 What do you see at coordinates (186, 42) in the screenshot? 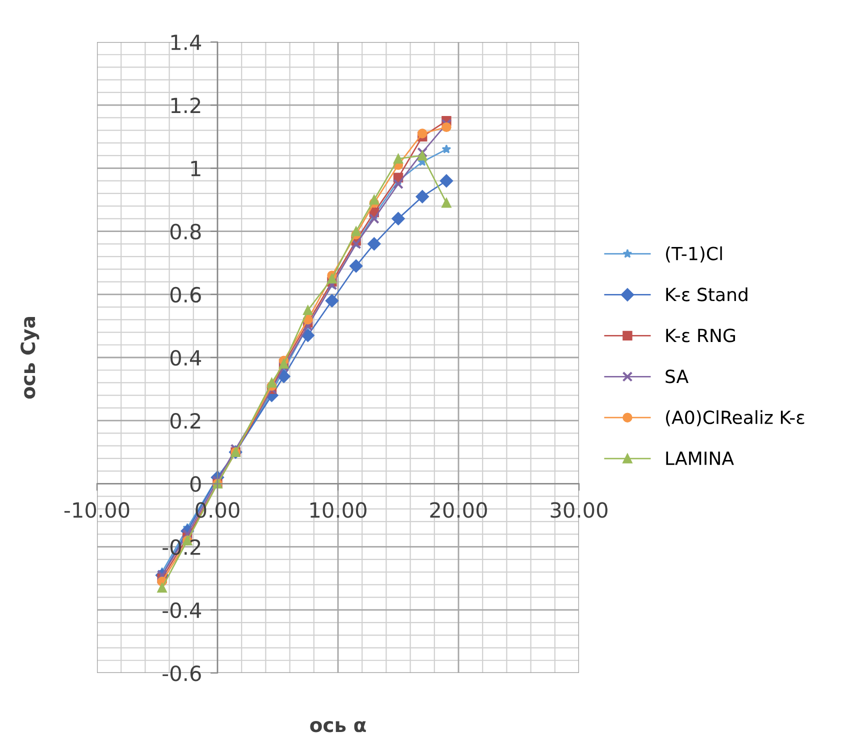
I see `y-tick-label: 1.4` at bounding box center [186, 42].